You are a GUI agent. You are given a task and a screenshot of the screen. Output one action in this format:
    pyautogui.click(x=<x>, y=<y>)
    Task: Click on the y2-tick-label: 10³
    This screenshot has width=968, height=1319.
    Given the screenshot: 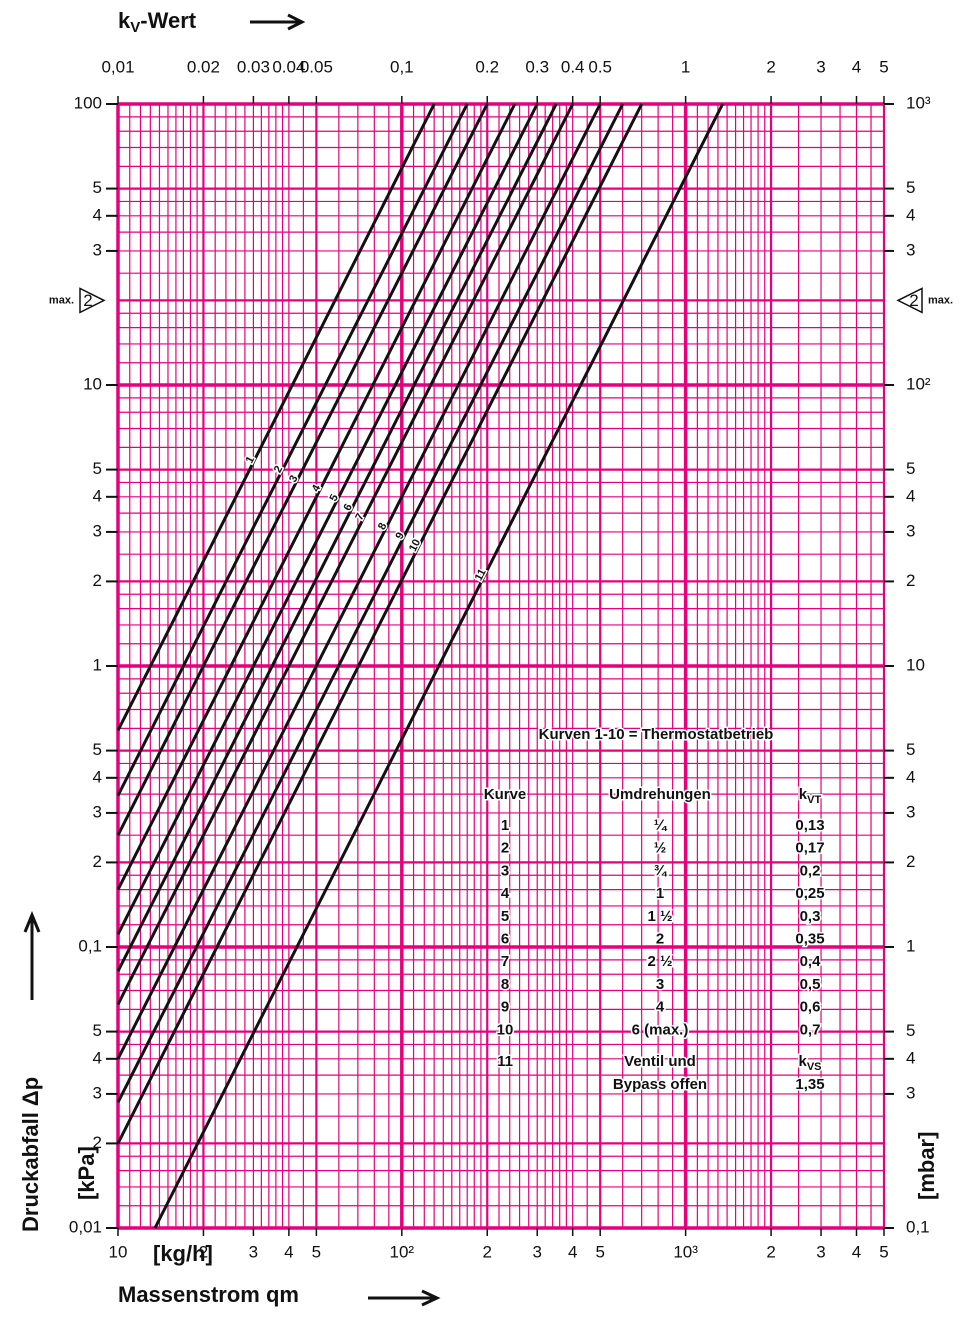 What is the action you would take?
    pyautogui.click(x=918, y=102)
    